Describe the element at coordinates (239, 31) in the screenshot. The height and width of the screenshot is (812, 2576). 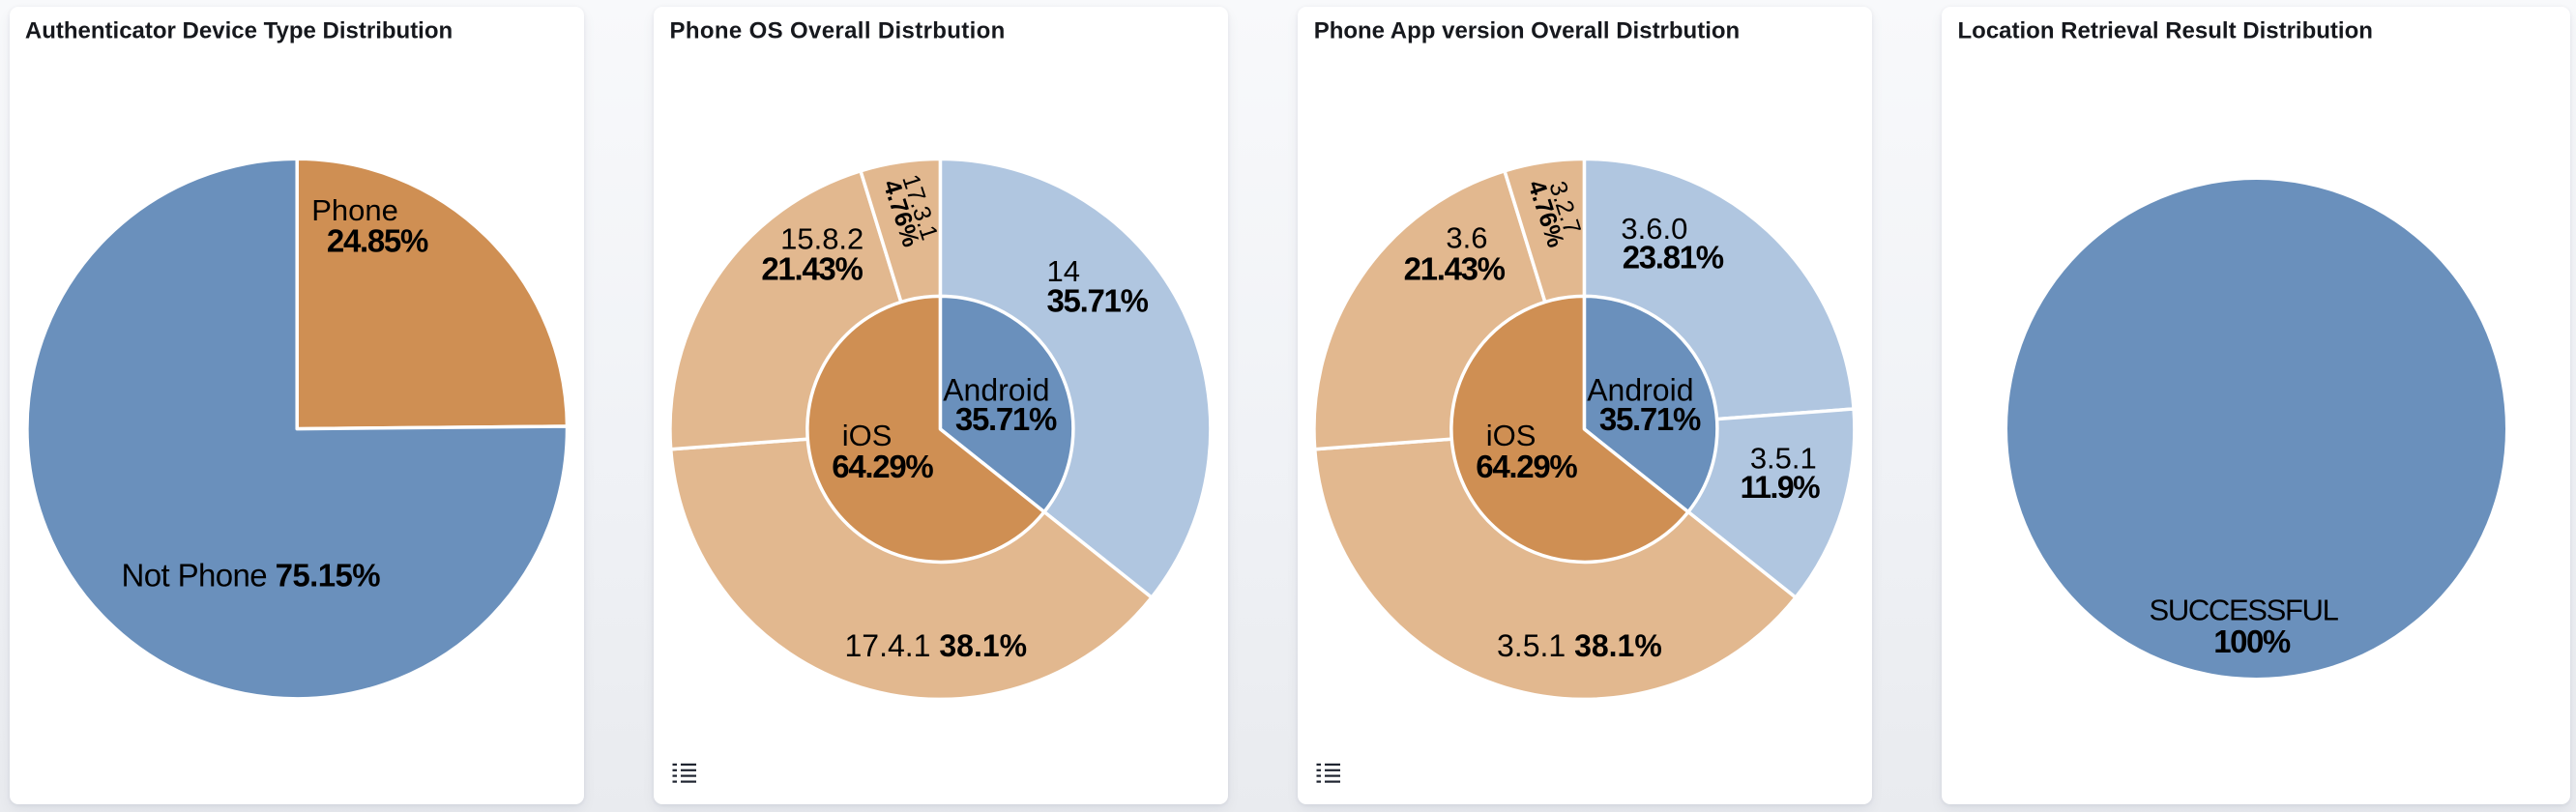
I see `svg-text:Authenticator Device Type Dist: Authenticator Device Type Distribution` at that location.